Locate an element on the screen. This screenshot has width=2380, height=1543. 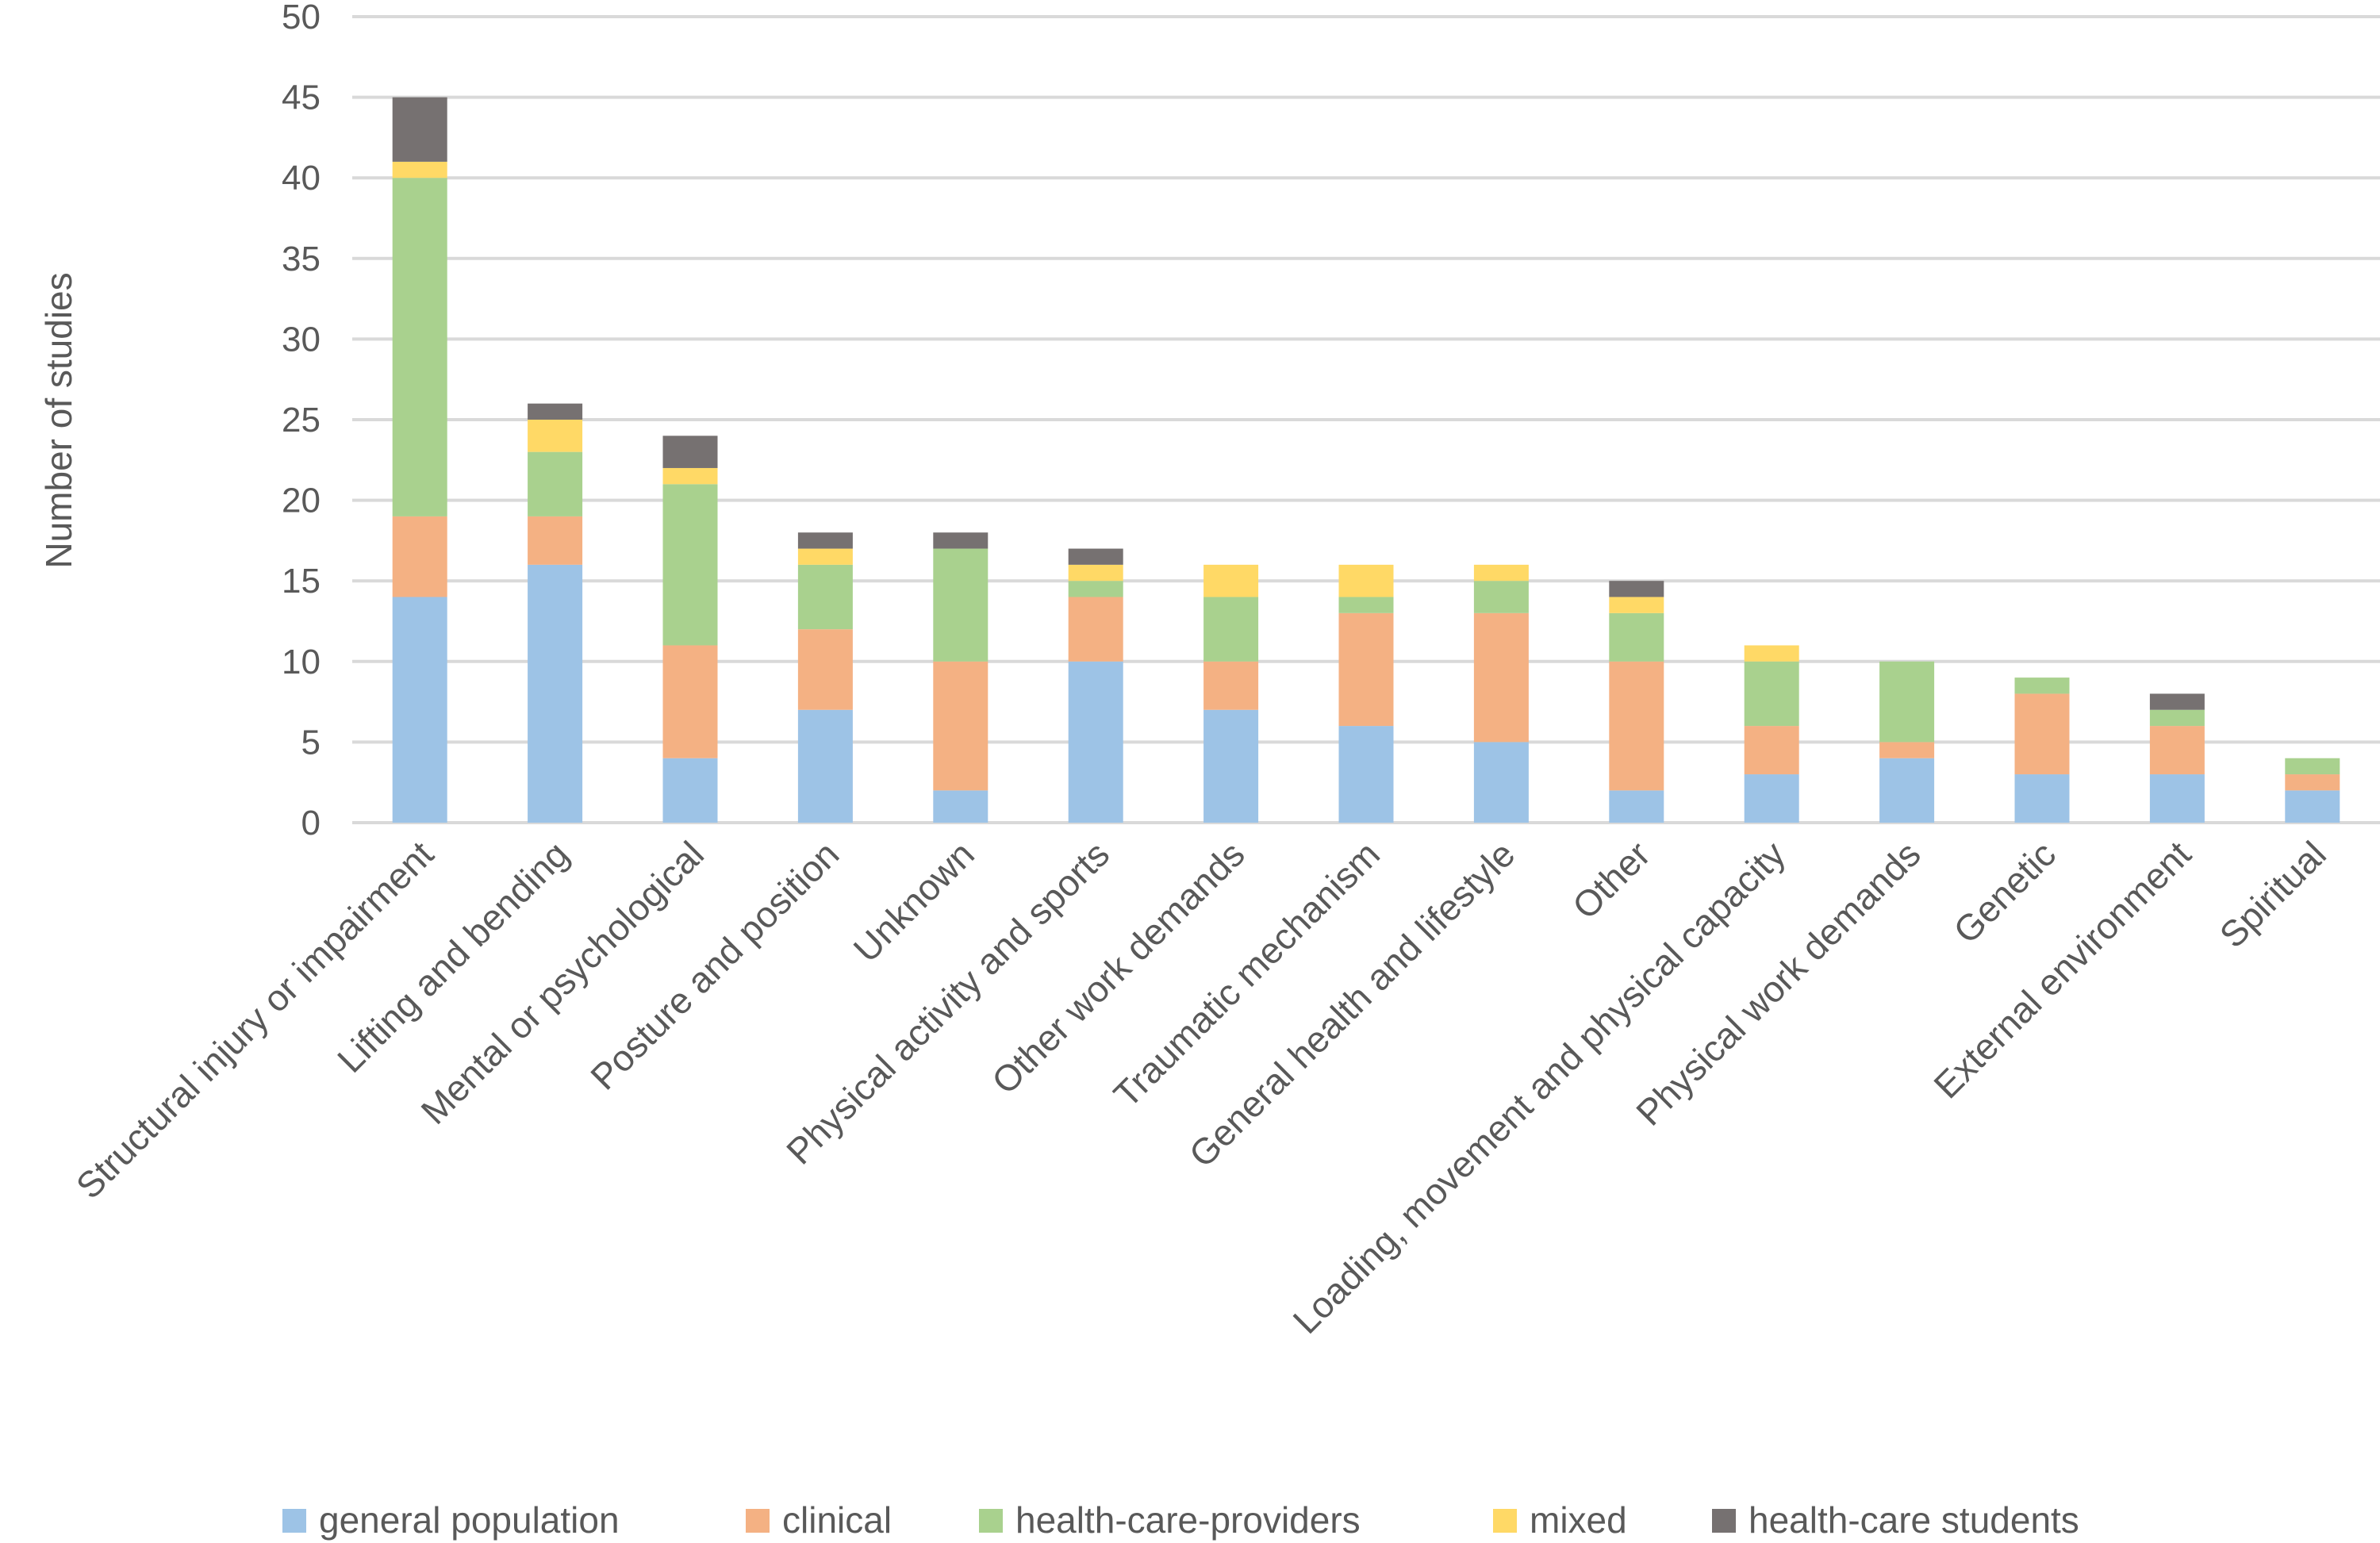
x-tick-label: Posture and position is located at coordinates (714, 965).